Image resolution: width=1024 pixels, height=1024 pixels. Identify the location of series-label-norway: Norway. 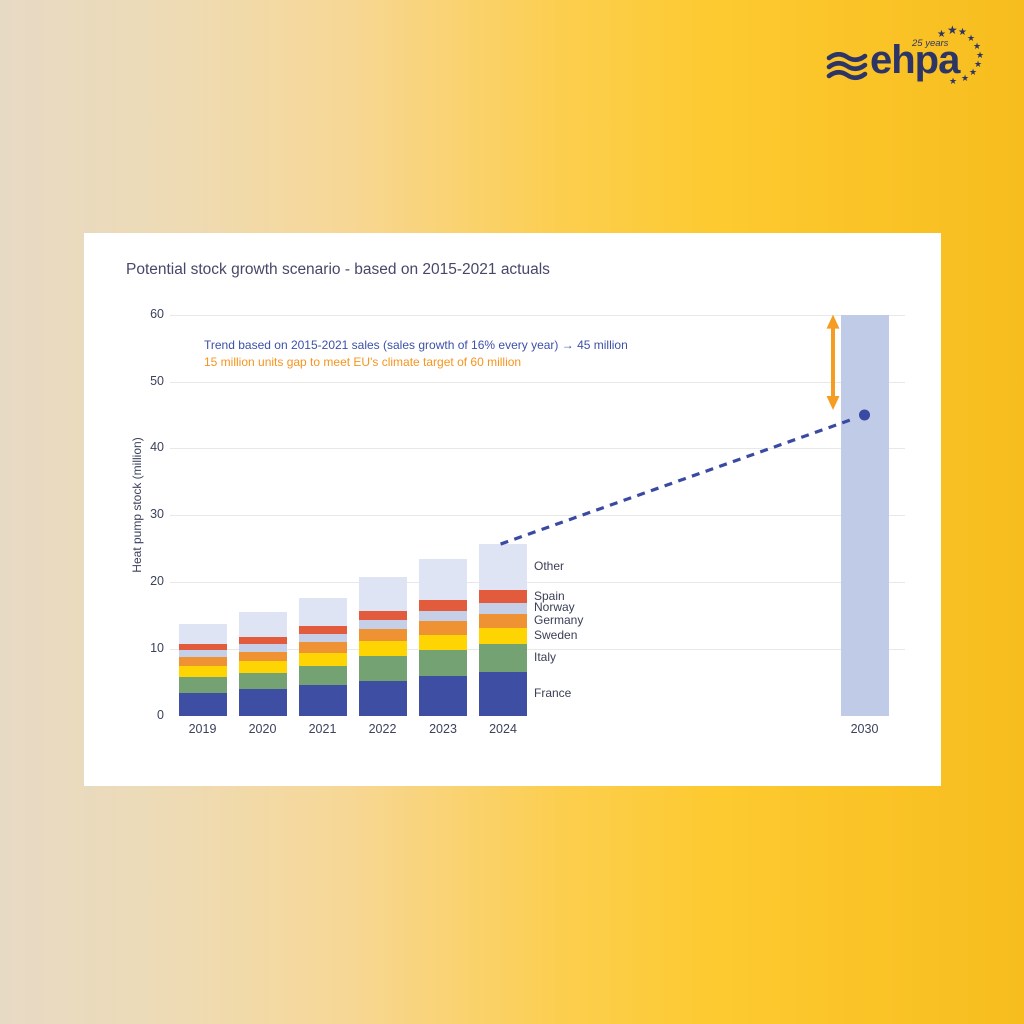
(554, 607).